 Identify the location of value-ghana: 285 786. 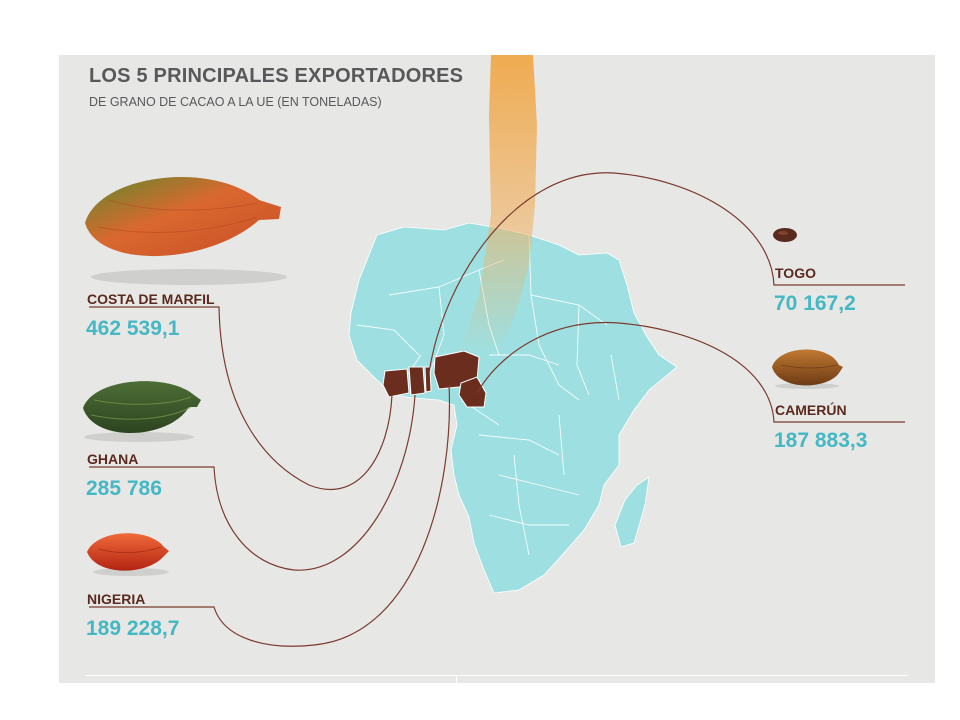
(124, 488).